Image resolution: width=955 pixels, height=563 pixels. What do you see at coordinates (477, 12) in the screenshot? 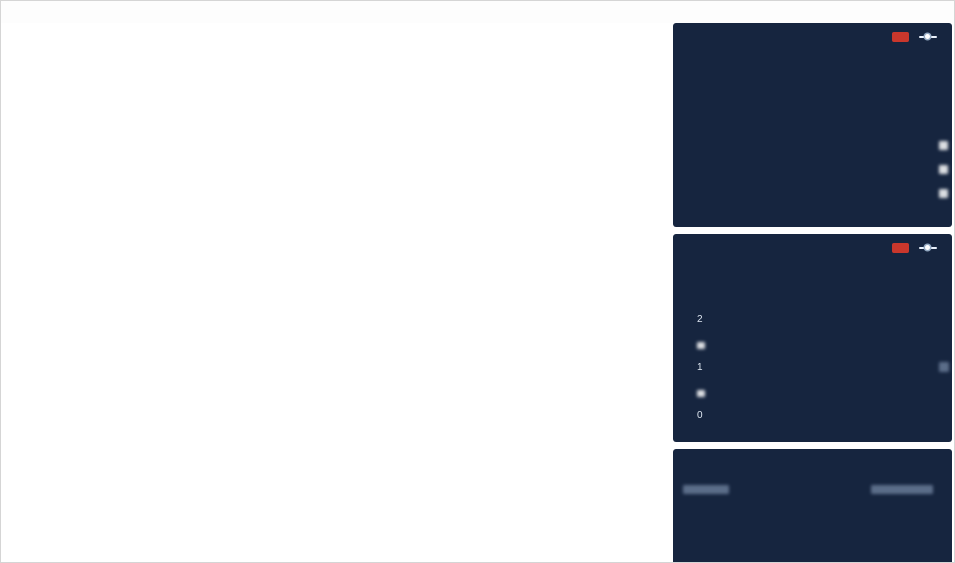
I see `top-bar` at bounding box center [477, 12].